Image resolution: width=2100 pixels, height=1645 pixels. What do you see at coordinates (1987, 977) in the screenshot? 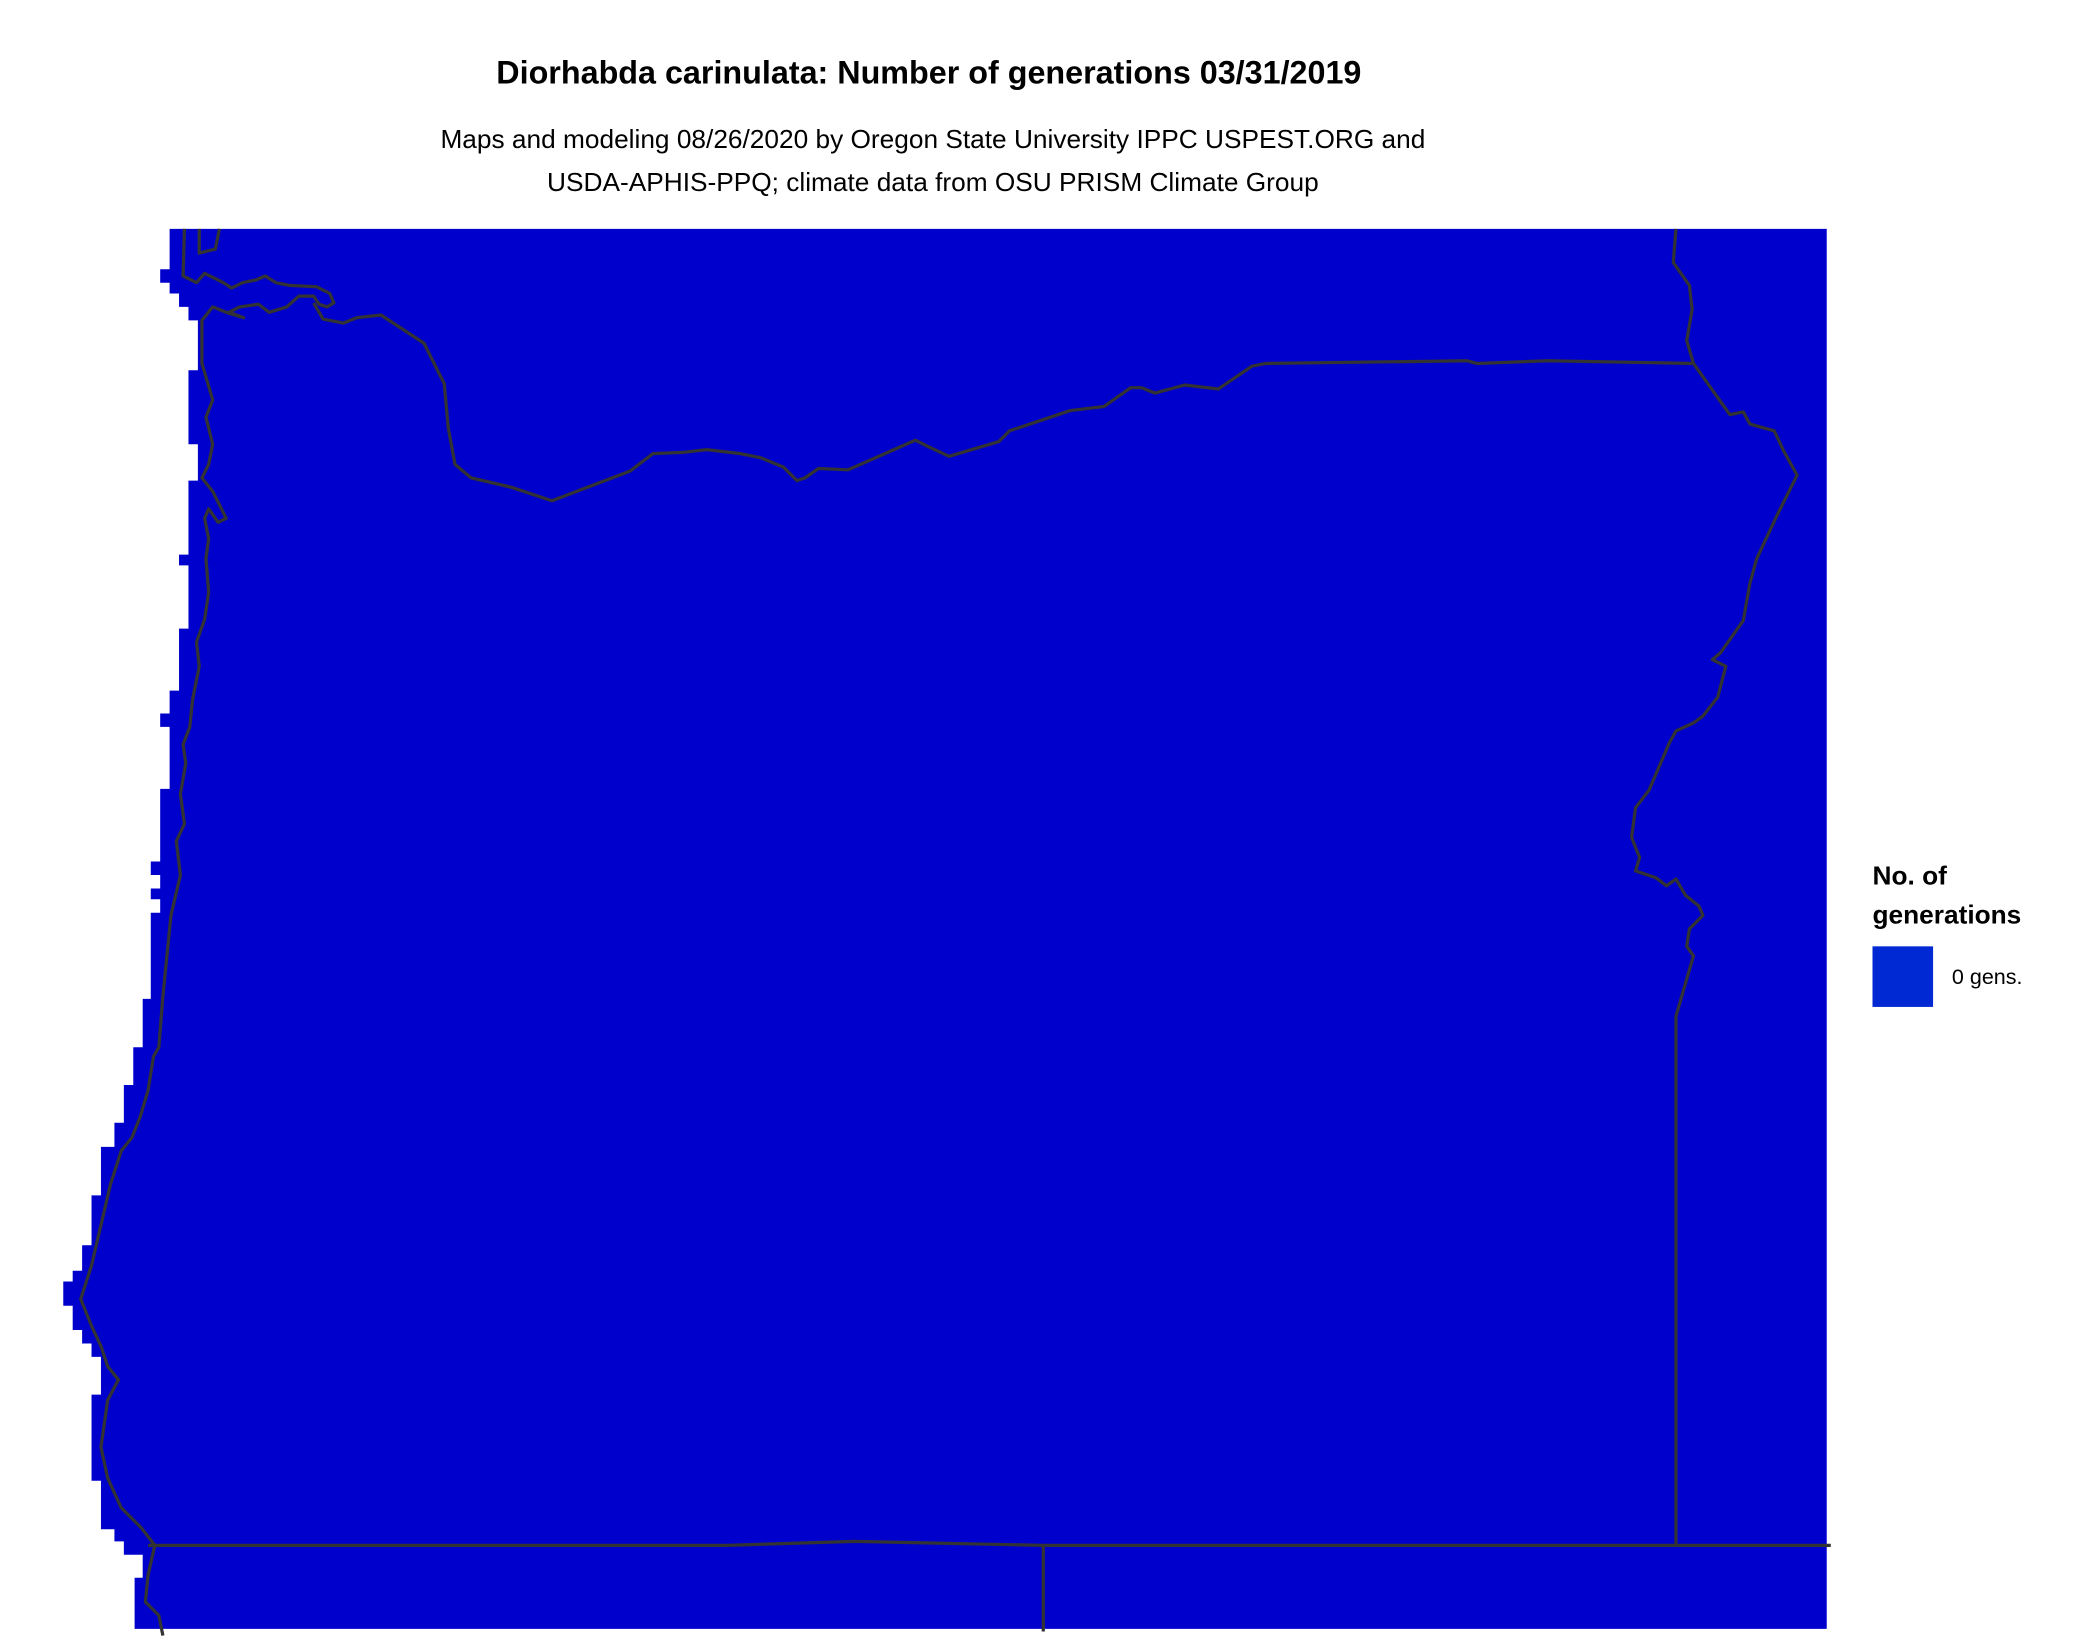
I see `legend-label-0-gens: 0 gens.` at bounding box center [1987, 977].